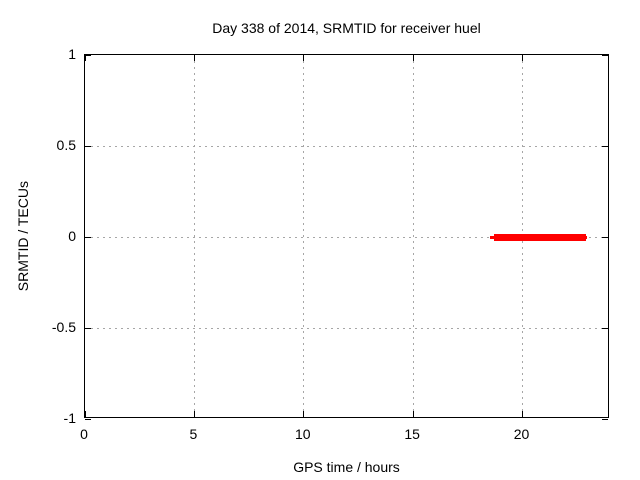  Describe the element at coordinates (66, 145) in the screenshot. I see `y-tick-label-0.5: 0.5` at that location.